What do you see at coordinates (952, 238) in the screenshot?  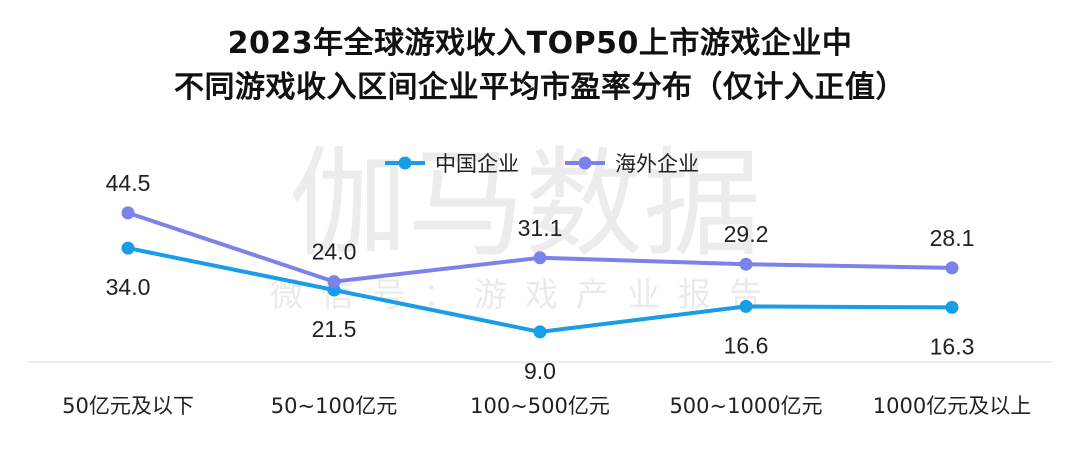 I see `data-label: 28.1` at bounding box center [952, 238].